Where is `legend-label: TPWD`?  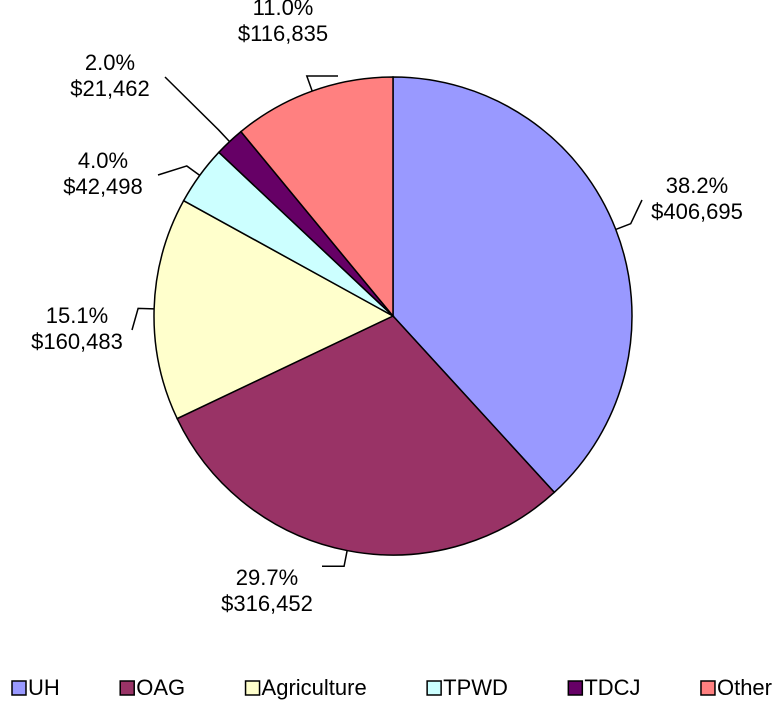 legend-label: TPWD is located at coordinates (475, 687).